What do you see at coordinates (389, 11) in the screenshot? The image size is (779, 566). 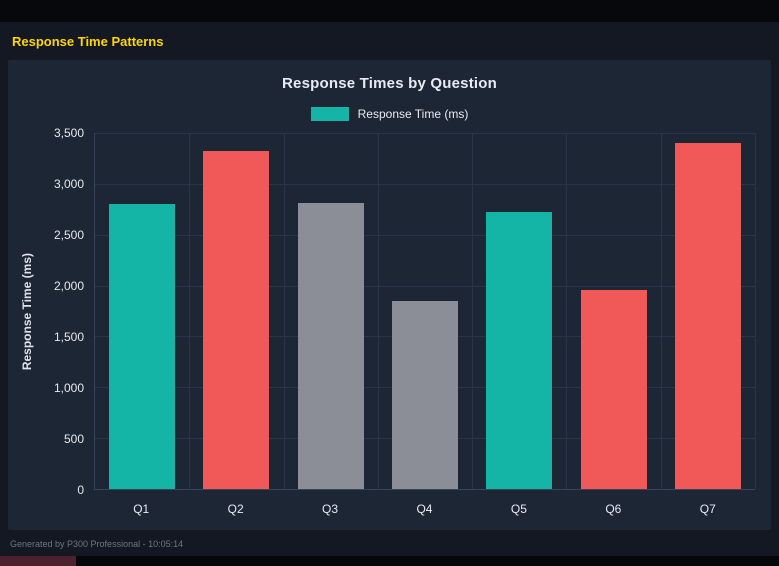 I see `top-strip` at bounding box center [389, 11].